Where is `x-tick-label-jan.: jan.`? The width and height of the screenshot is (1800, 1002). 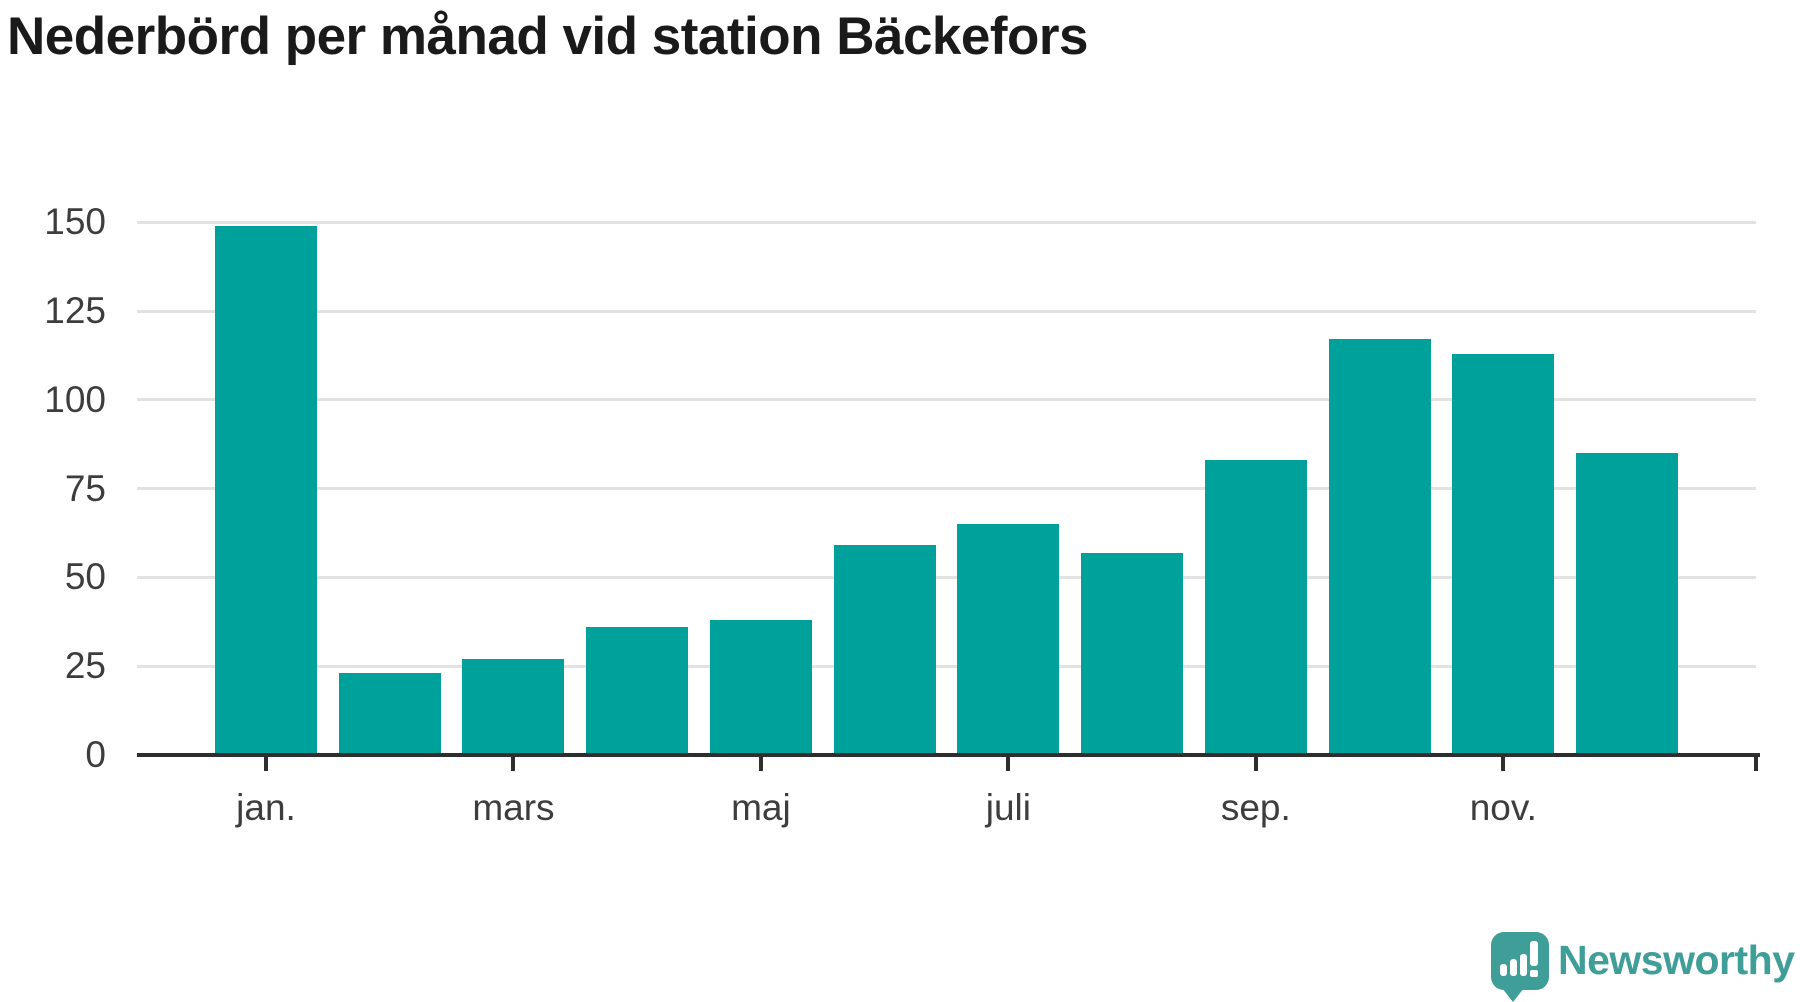 x-tick-label-jan.: jan. is located at coordinates (266, 807).